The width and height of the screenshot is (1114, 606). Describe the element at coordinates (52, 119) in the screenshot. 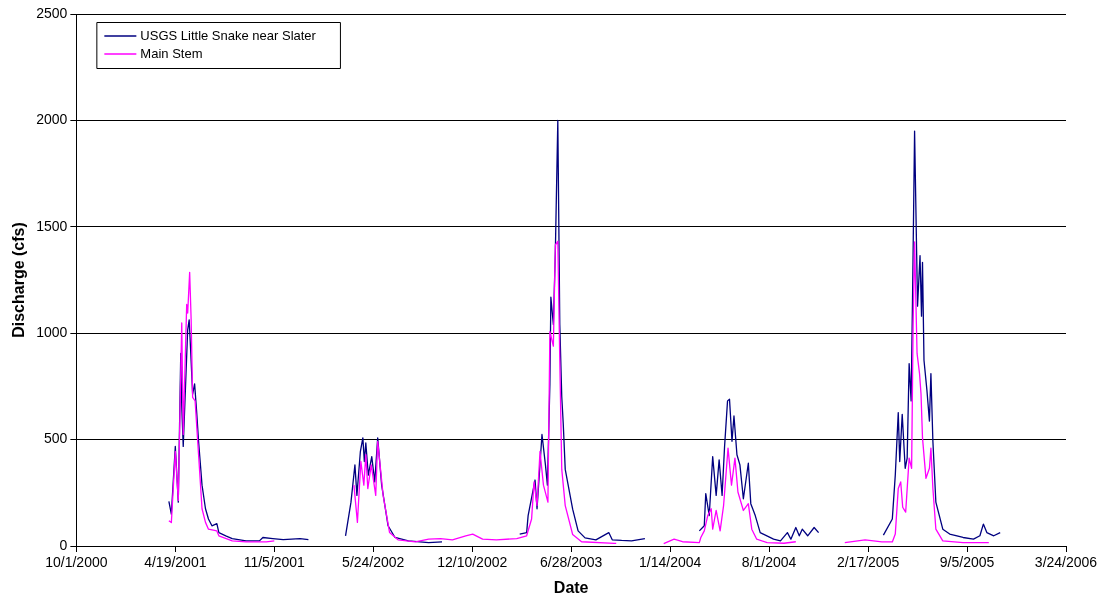

I see `y-tick-label: 2000` at that location.